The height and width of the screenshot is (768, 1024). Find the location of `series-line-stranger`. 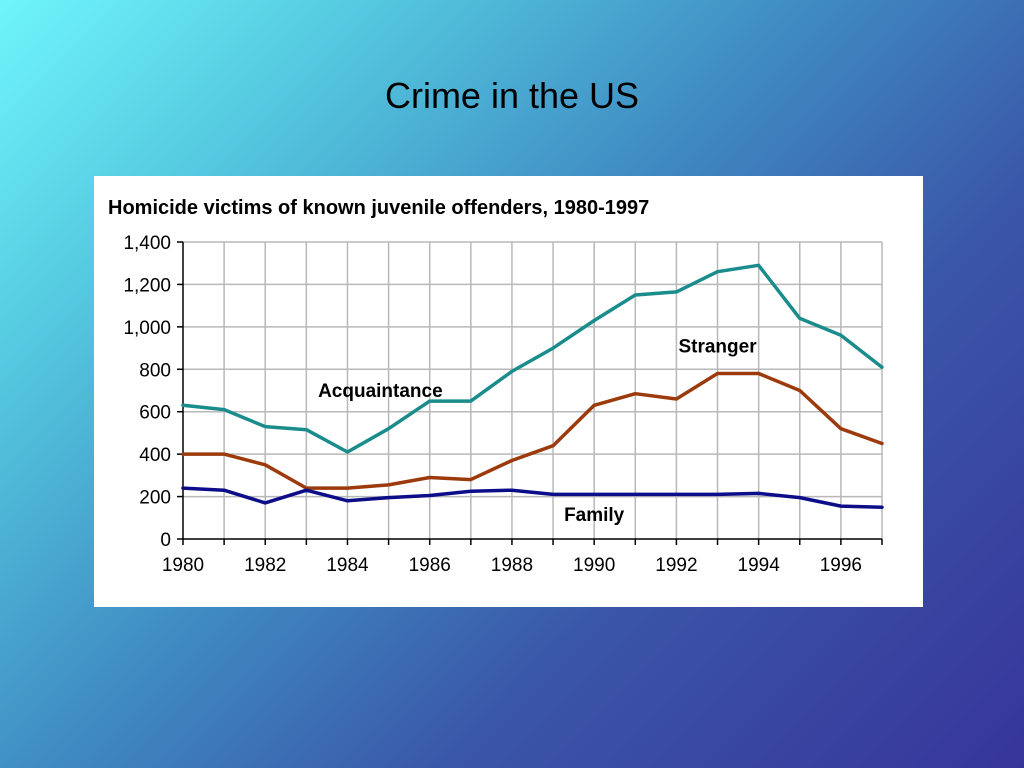

series-line-stranger is located at coordinates (532, 430).